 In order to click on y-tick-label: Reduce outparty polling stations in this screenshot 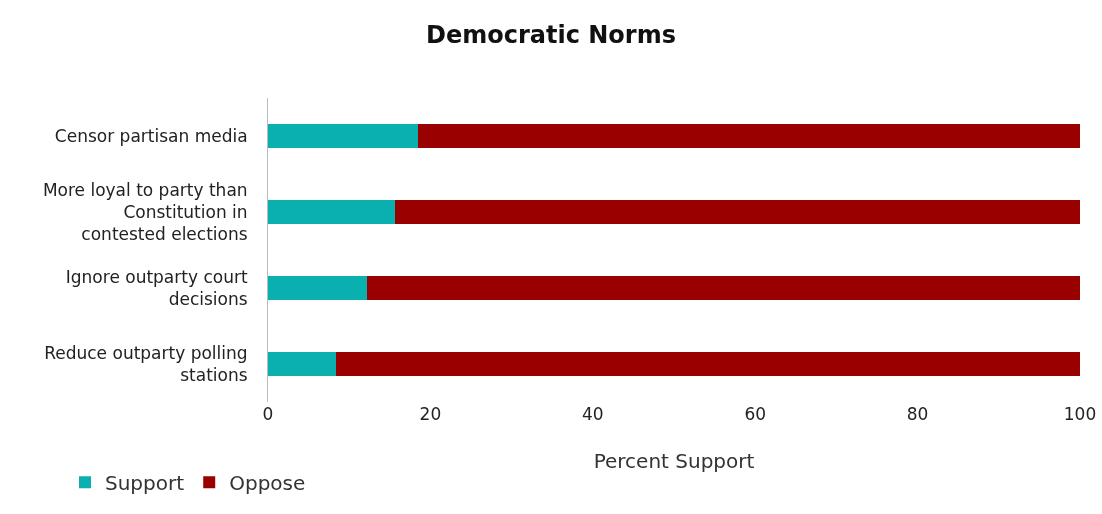, I will do `click(146, 363)`.